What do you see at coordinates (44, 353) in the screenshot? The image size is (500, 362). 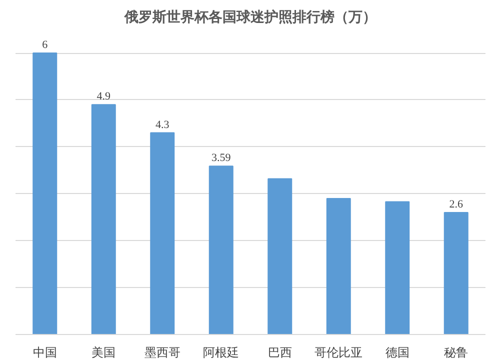 I see `x-tick-label: 中国` at bounding box center [44, 353].